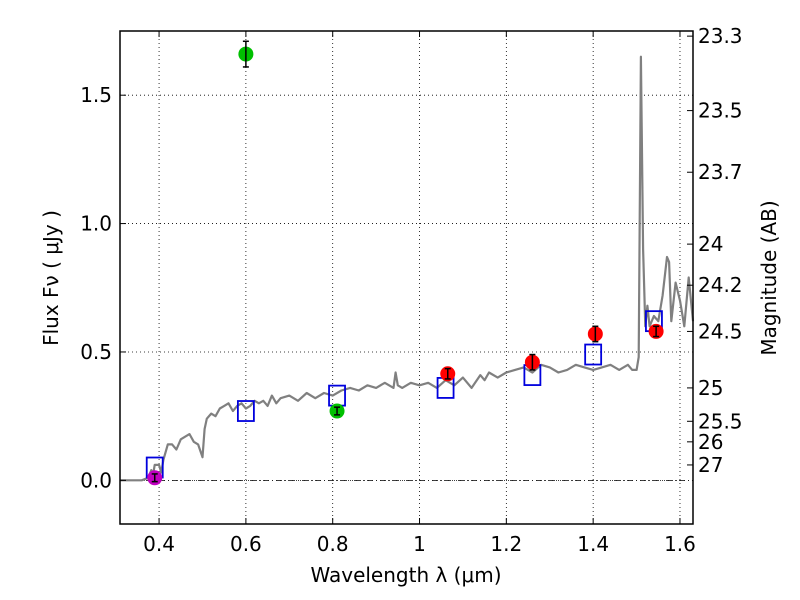 This screenshot has width=800, height=600. What do you see at coordinates (246, 544) in the screenshot?
I see `x-tick-label: 0.6` at bounding box center [246, 544].